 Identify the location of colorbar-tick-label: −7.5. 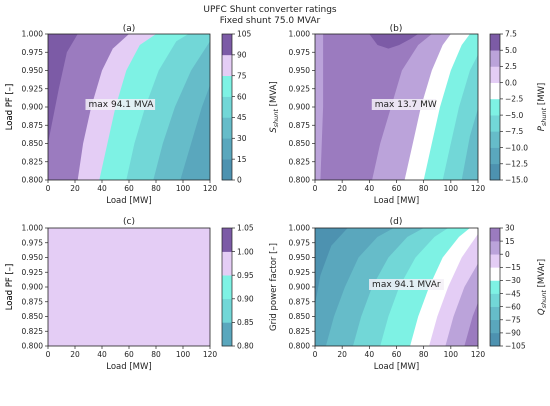
(514, 131).